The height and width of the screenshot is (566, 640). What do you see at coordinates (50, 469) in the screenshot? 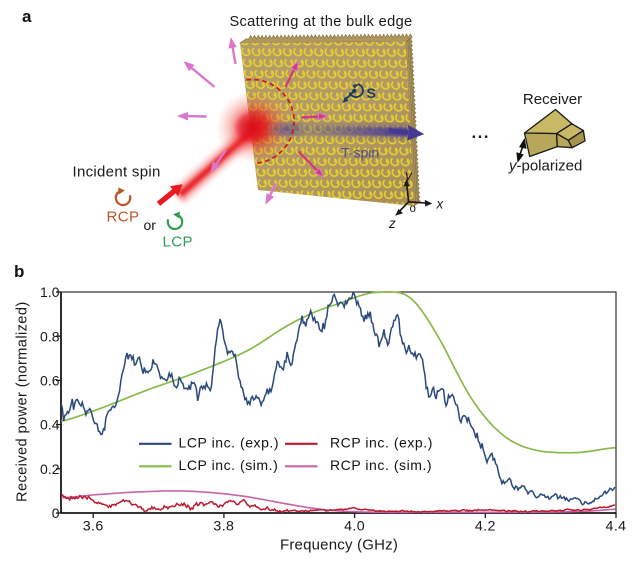
I see `svg-text: 0.2` at bounding box center [50, 469].